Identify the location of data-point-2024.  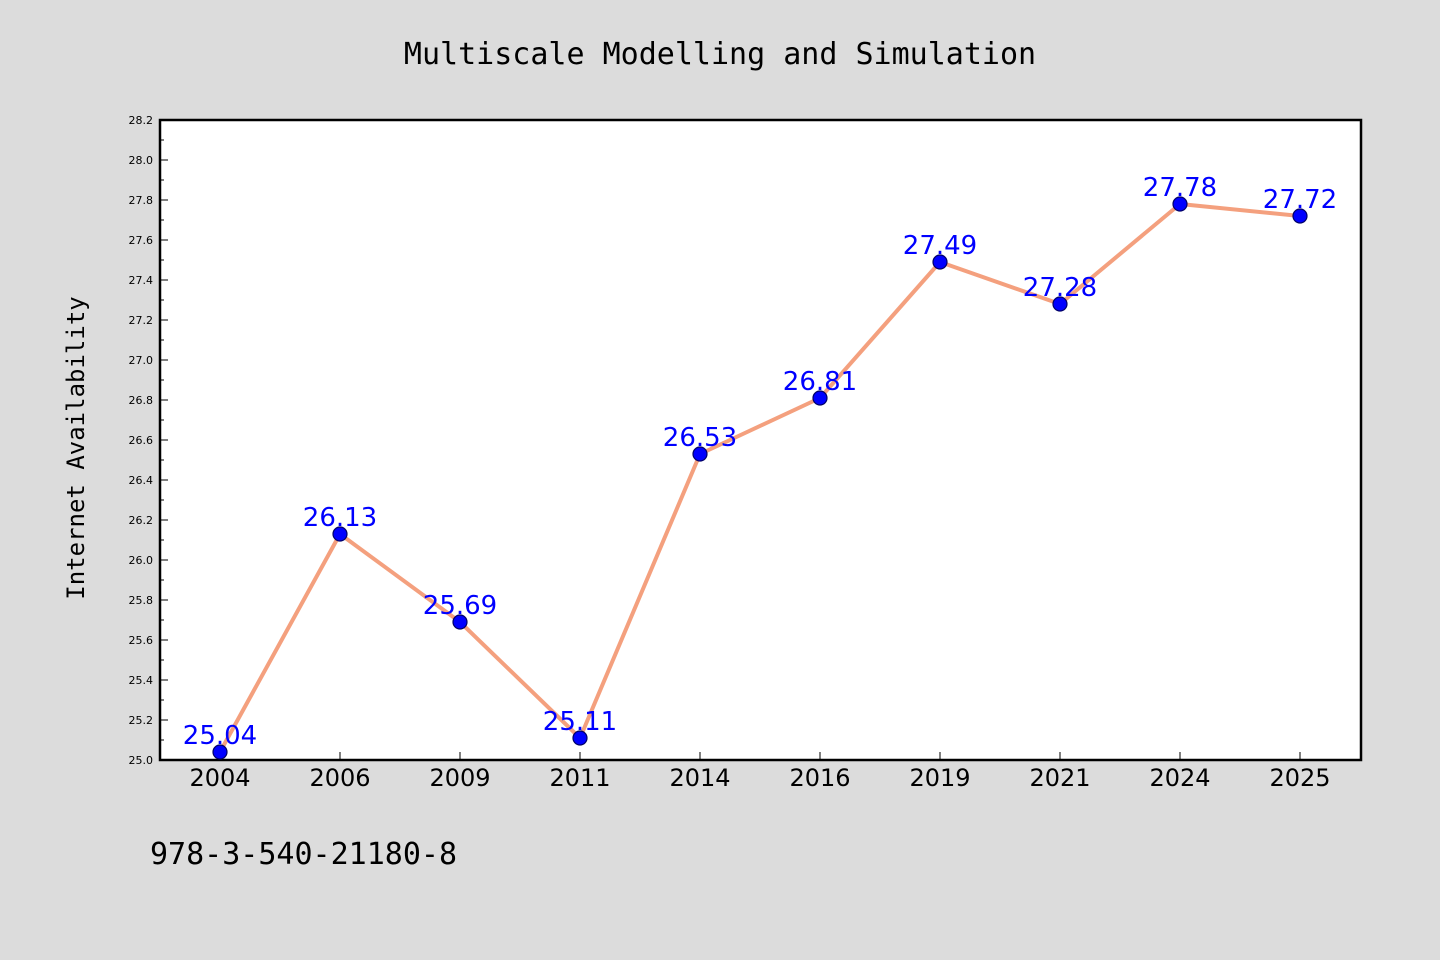
(1180, 204).